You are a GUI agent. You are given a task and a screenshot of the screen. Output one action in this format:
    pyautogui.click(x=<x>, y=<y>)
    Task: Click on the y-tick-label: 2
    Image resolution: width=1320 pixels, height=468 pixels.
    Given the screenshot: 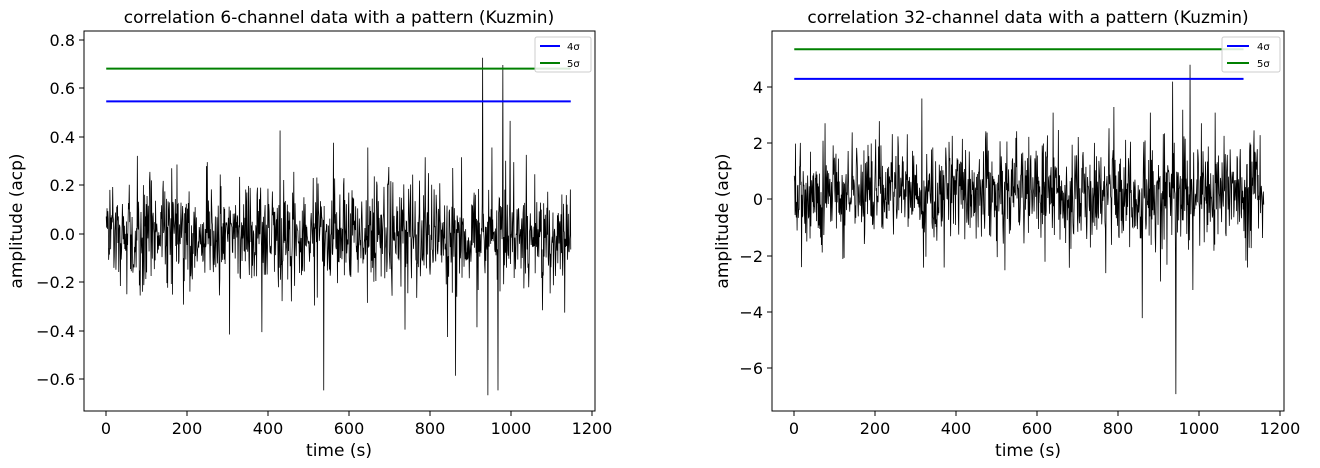 What is the action you would take?
    pyautogui.click(x=758, y=143)
    